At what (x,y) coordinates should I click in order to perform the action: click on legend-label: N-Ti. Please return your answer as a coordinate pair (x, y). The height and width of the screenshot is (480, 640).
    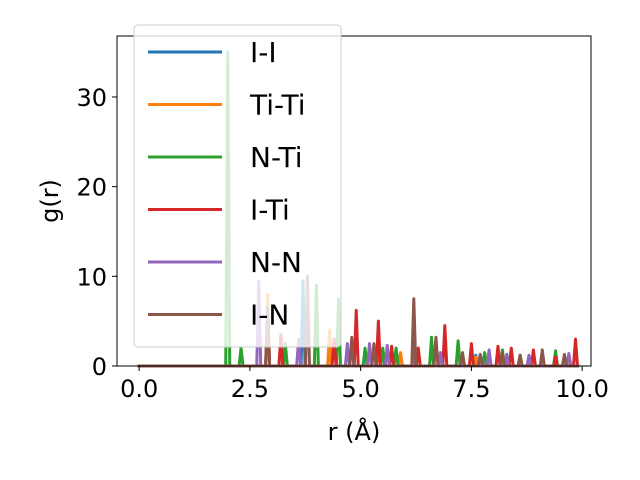
    Looking at the image, I should click on (276, 157).